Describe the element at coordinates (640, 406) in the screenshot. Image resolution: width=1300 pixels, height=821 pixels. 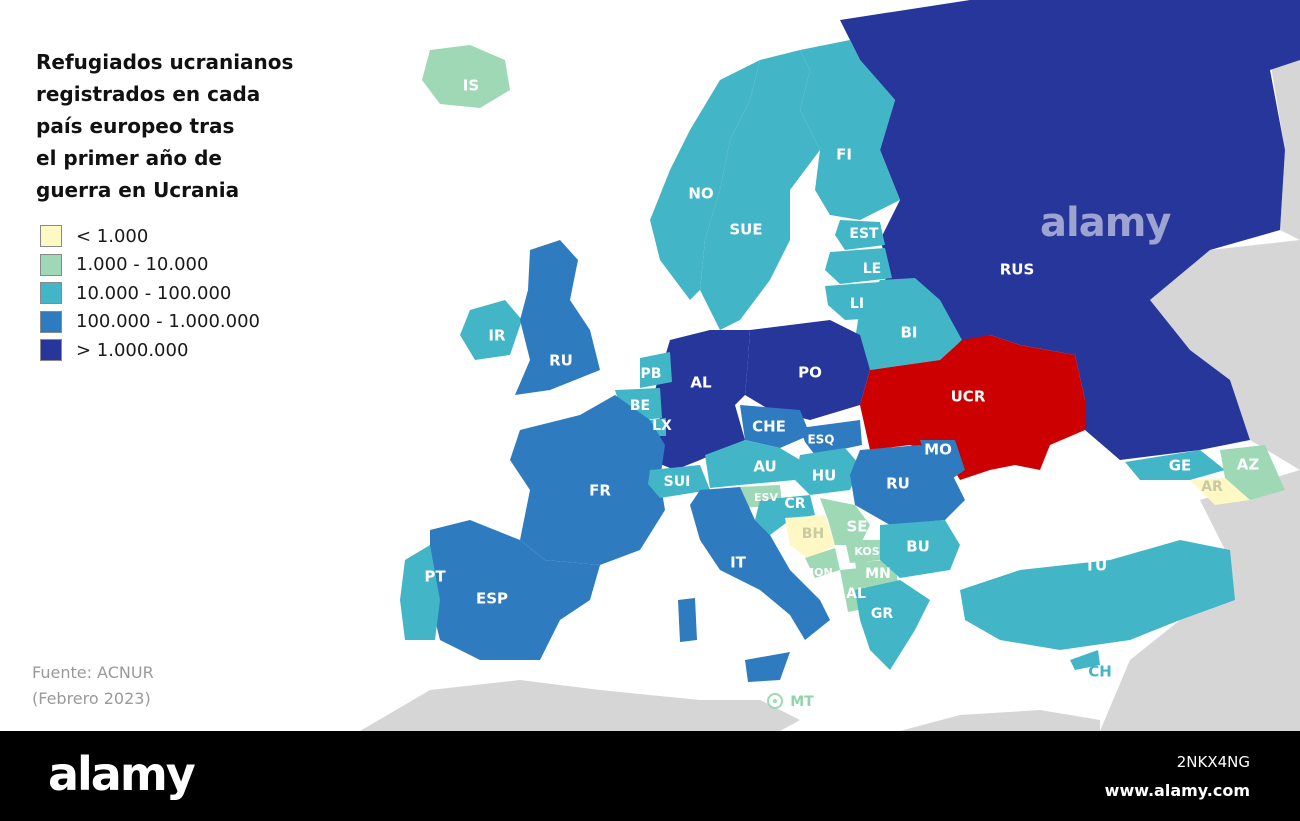
I see `country-label: BE` at that location.